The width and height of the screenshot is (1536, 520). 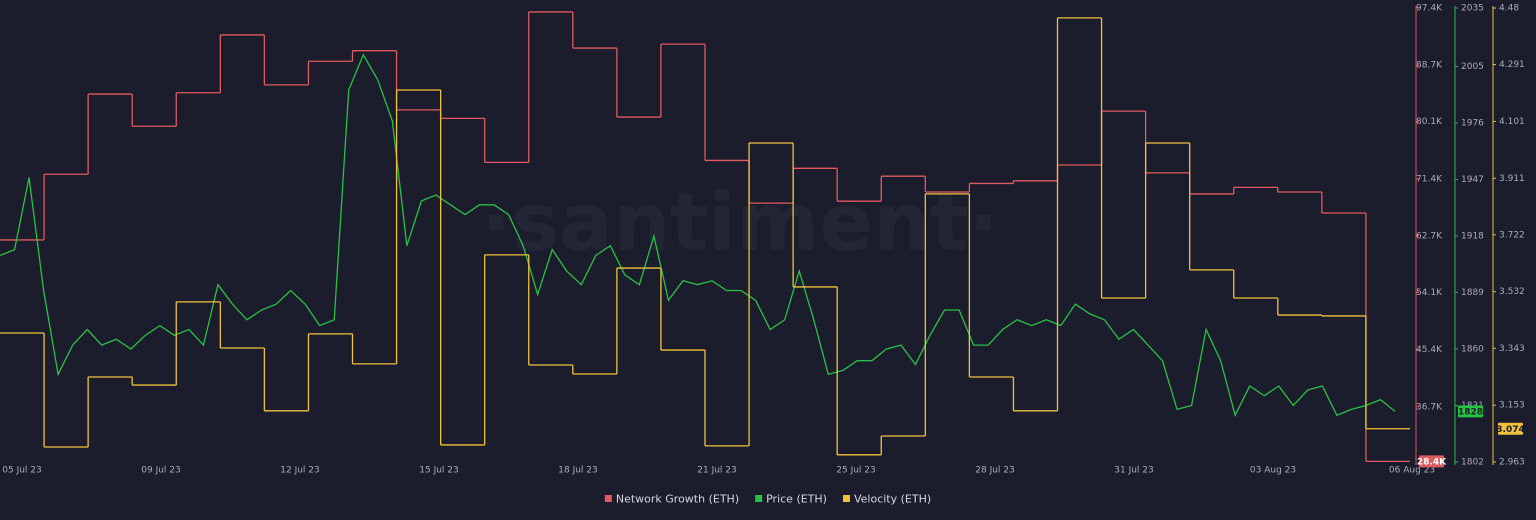 I want to click on y-tick-label: 3.722, so click(x=1512, y=235).